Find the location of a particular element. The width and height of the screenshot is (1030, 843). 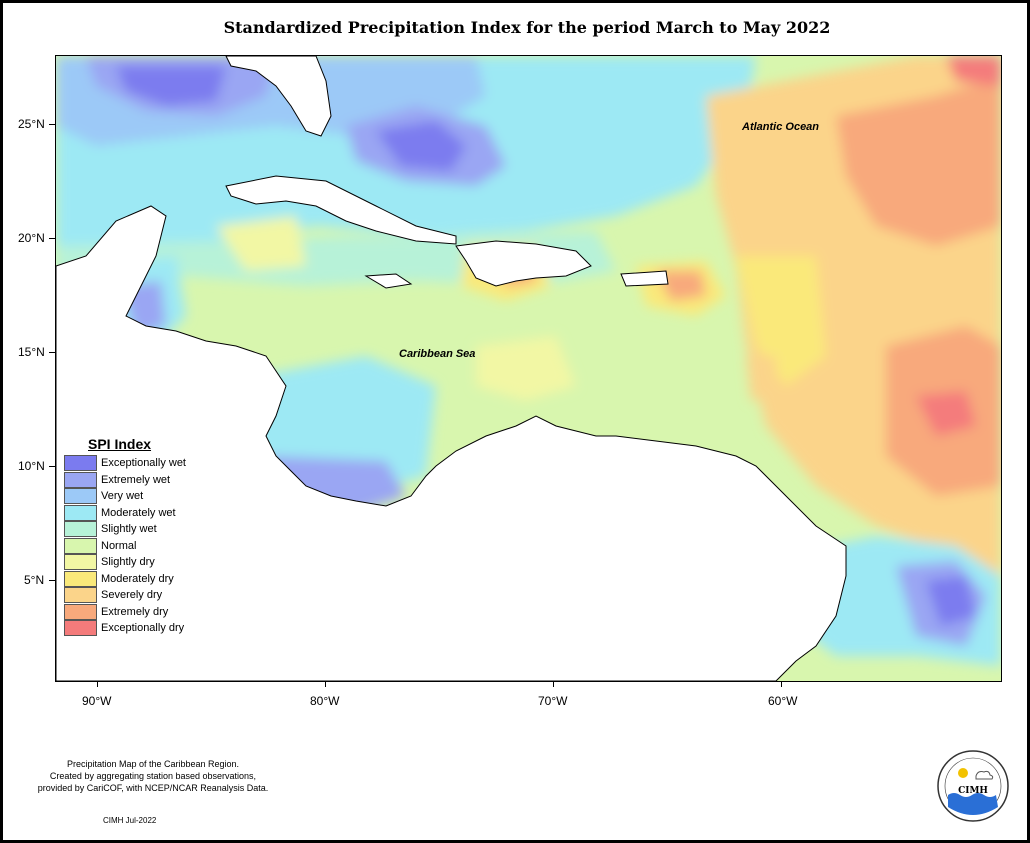

lat-tick-label: 20°N is located at coordinates (31, 238).